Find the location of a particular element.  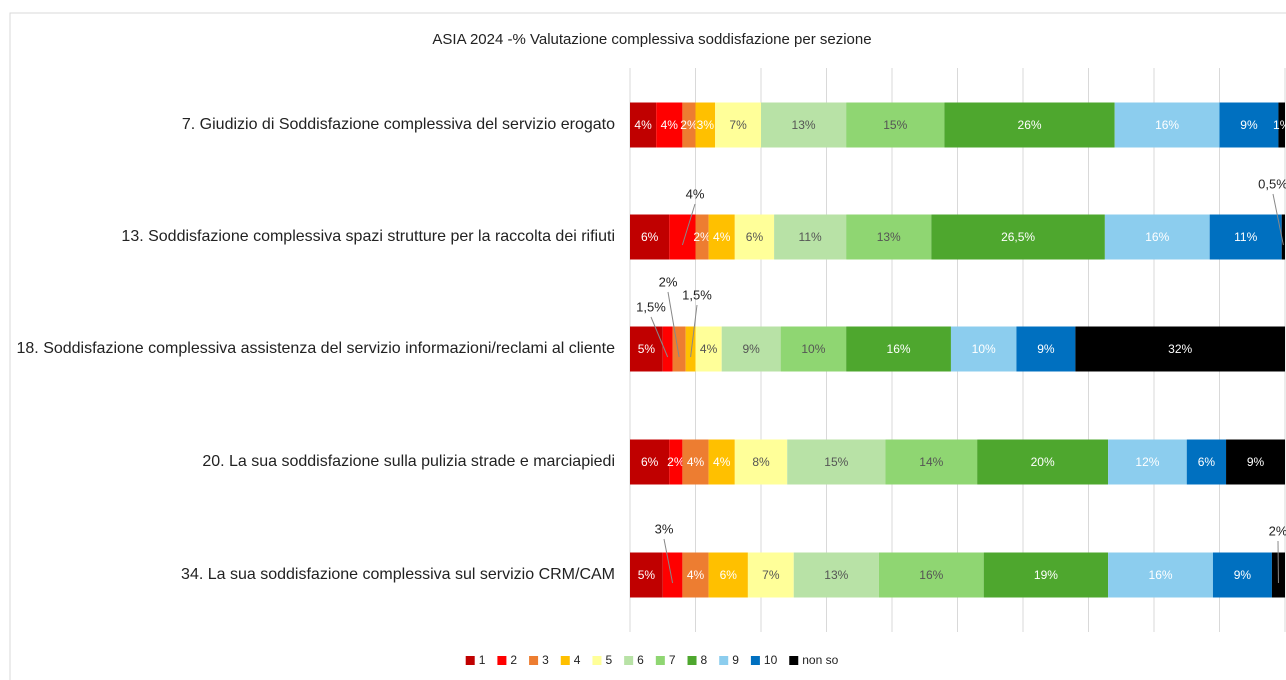

data-label: 3% is located at coordinates (664, 528).